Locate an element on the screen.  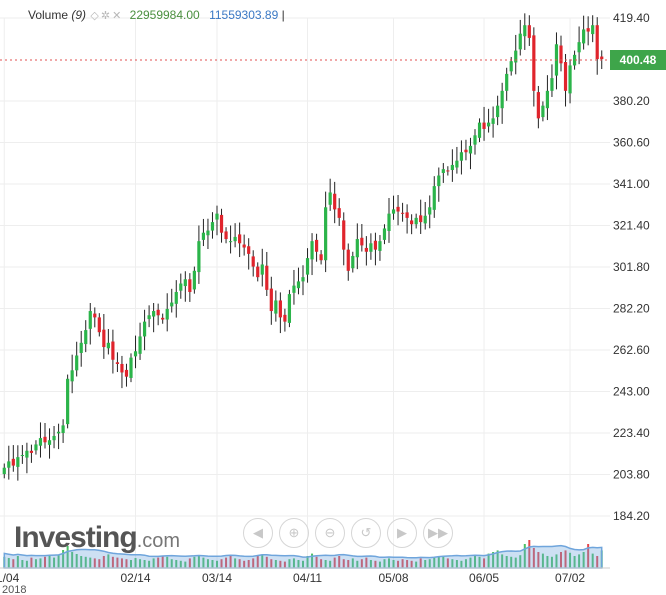
close-icon: ✕ is located at coordinates (117, 16).